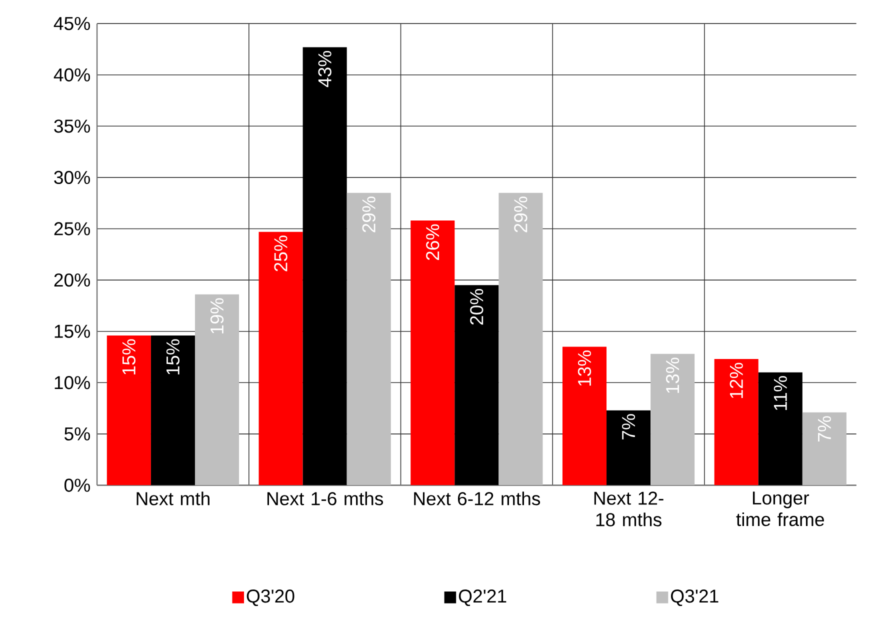 The width and height of the screenshot is (874, 621). I want to click on y-tick-label: 0%, so click(77, 485).